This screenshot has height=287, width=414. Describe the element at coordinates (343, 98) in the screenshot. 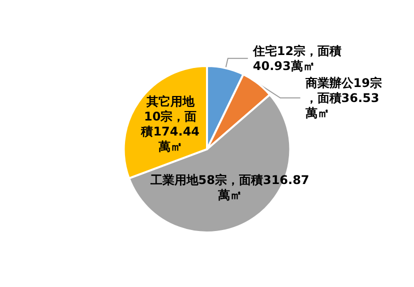

I see `slice-label: 商業辦公19宗，面積36.53萬㎡` at that location.